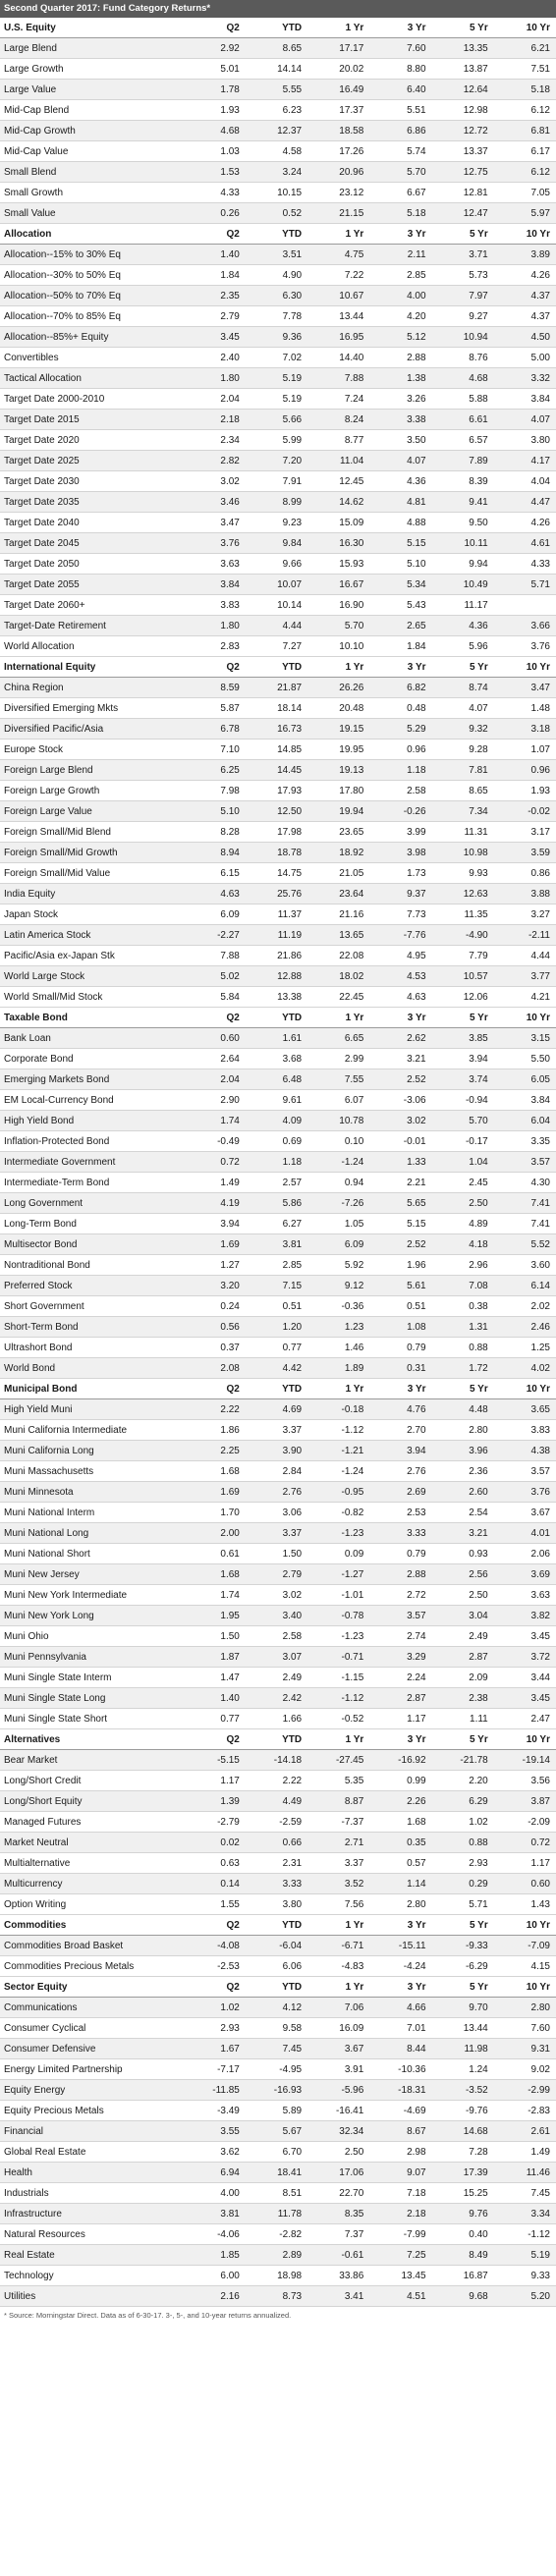 This screenshot has width=556, height=2576. What do you see at coordinates (339, 811) in the screenshot?
I see `return-value: 19.94` at bounding box center [339, 811].